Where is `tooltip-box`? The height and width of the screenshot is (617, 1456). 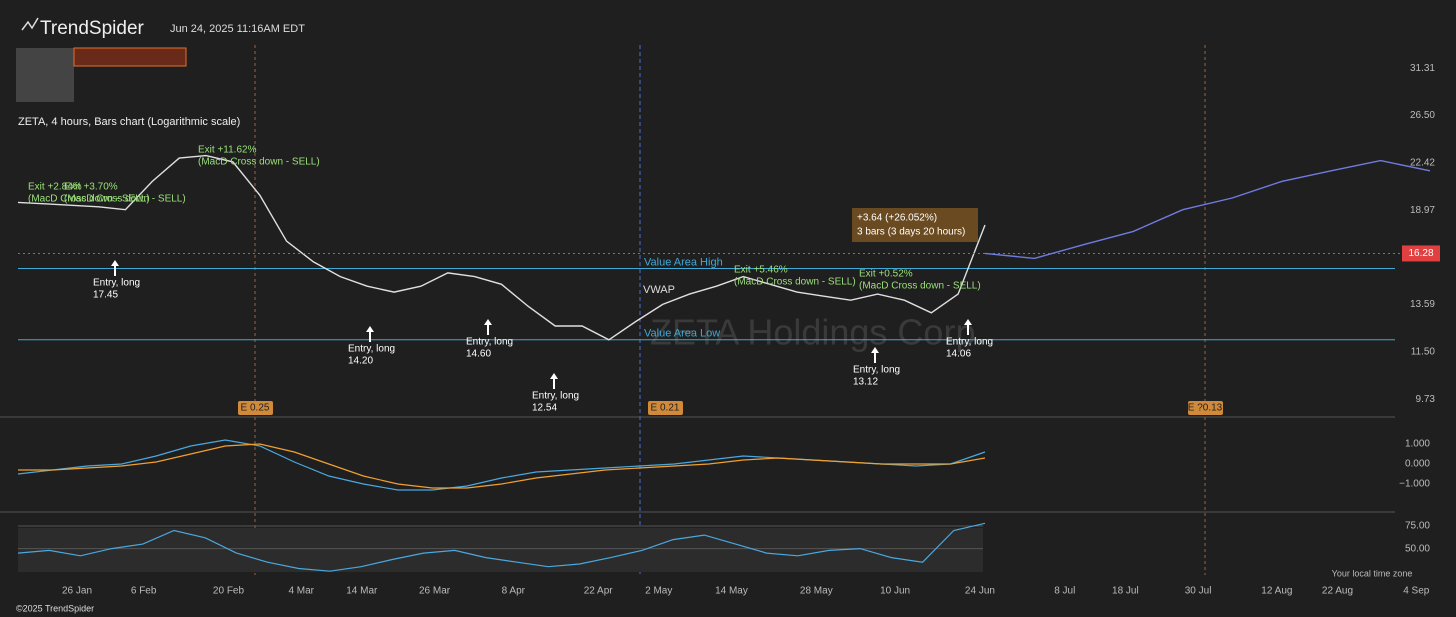 tooltip-box is located at coordinates (915, 225).